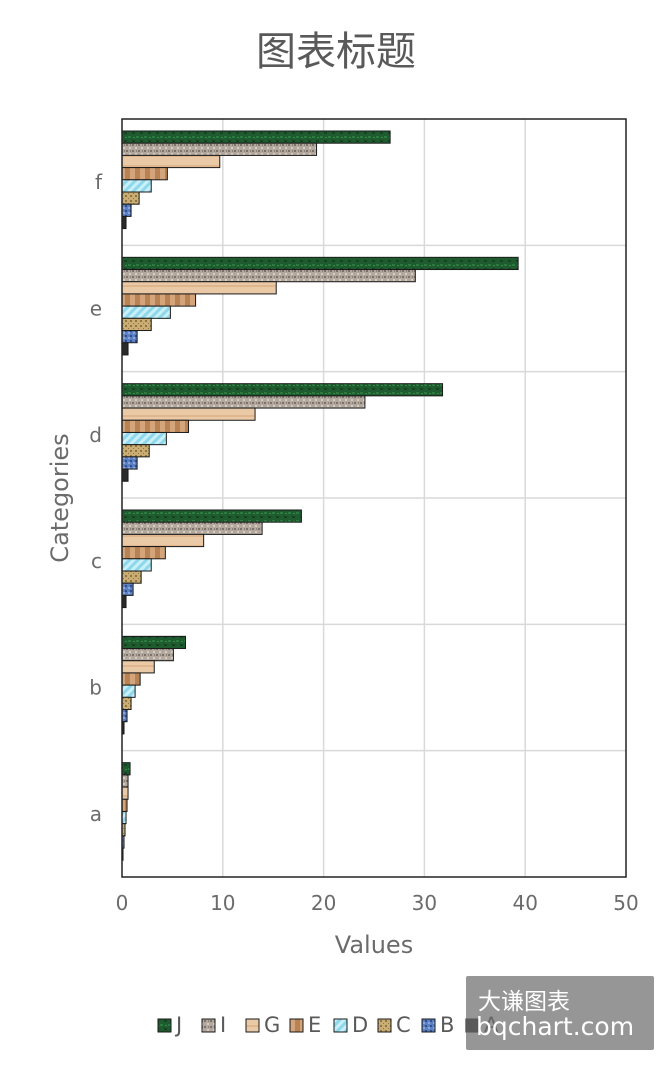 The width and height of the screenshot is (672, 1069). I want to click on bar-e-A, so click(125, 349).